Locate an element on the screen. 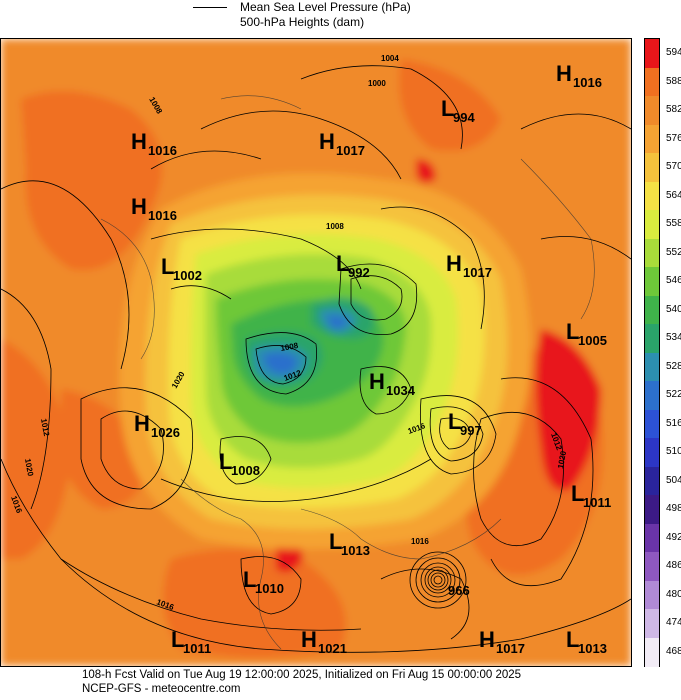  colorbar-tick-label: 564 is located at coordinates (673, 195).